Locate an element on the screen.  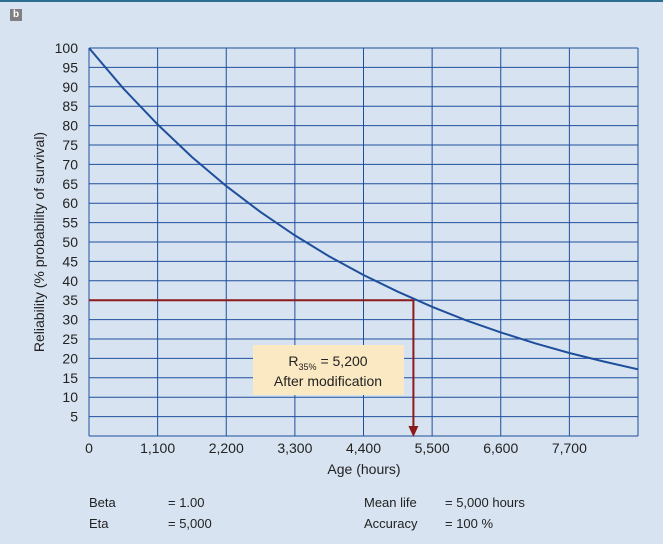
y-tick-label: 40 is located at coordinates (70, 281).